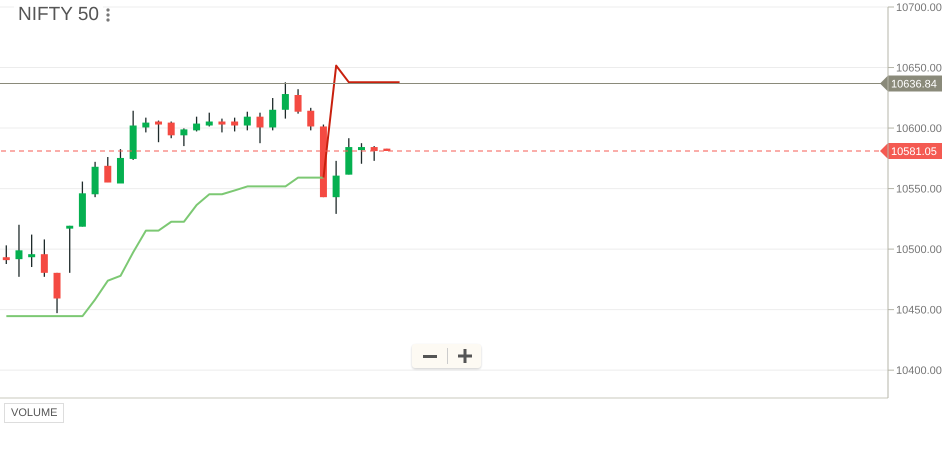  What do you see at coordinates (58, 15) in the screenshot?
I see `chart-title: NIFTY 50` at bounding box center [58, 15].